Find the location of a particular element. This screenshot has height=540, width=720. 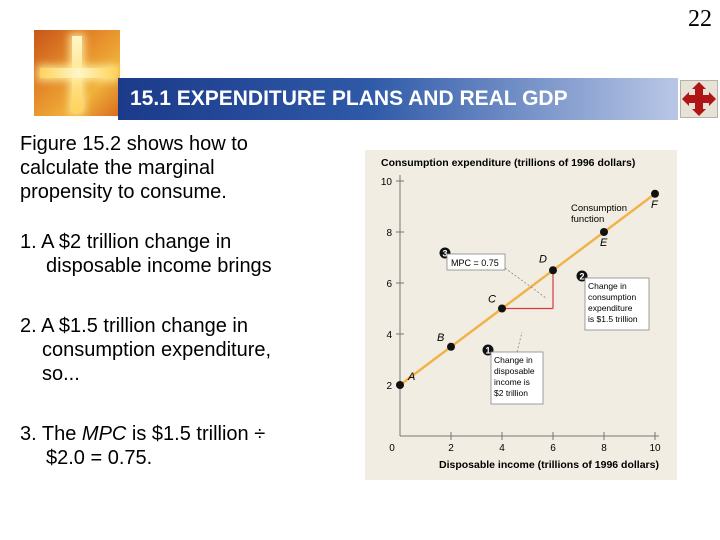

point-label: F is located at coordinates (655, 205).